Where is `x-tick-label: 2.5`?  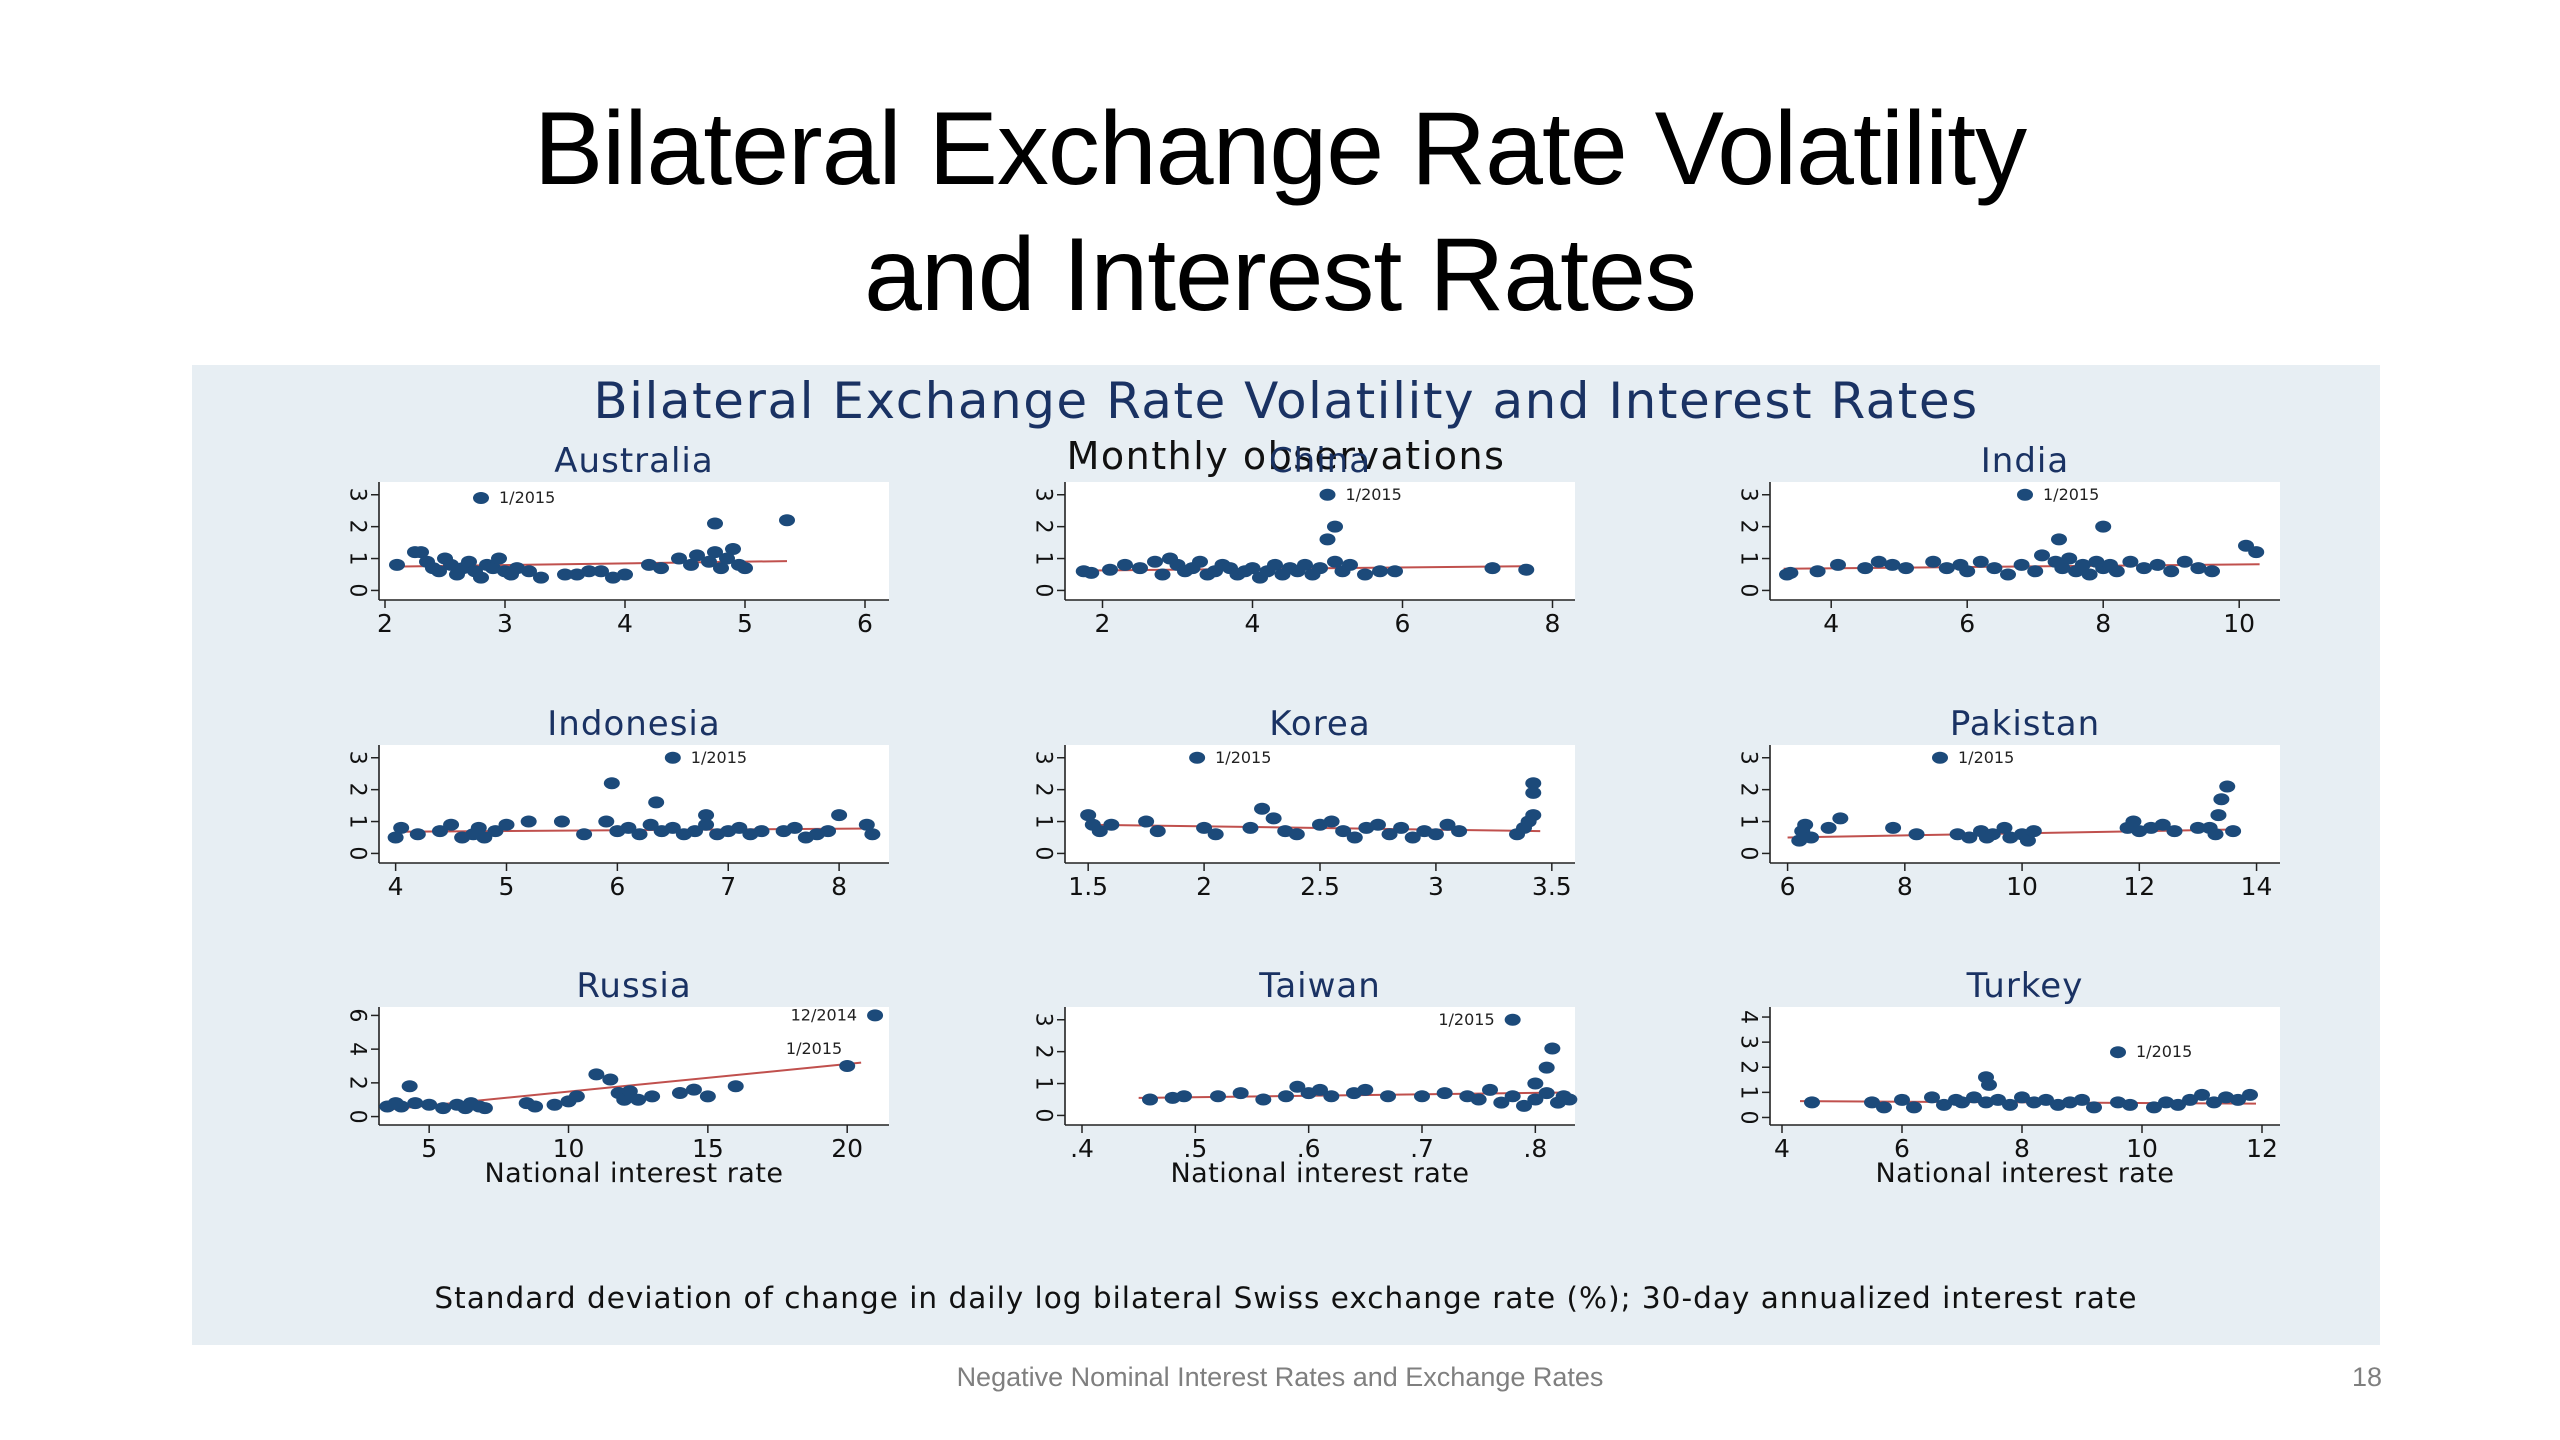 x-tick-label: 2.5 is located at coordinates (1320, 886).